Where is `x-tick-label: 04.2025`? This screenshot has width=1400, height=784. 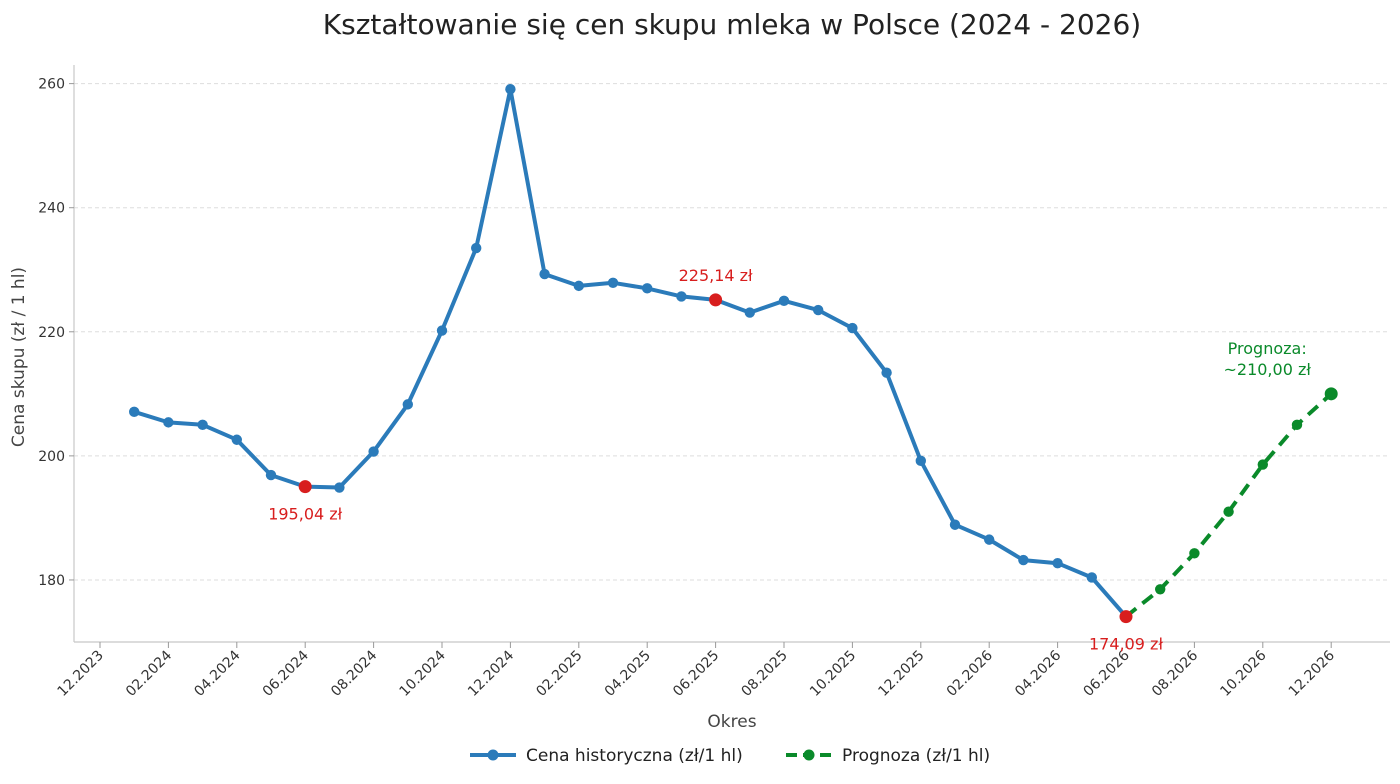 x-tick-label: 04.2025 is located at coordinates (628, 674).